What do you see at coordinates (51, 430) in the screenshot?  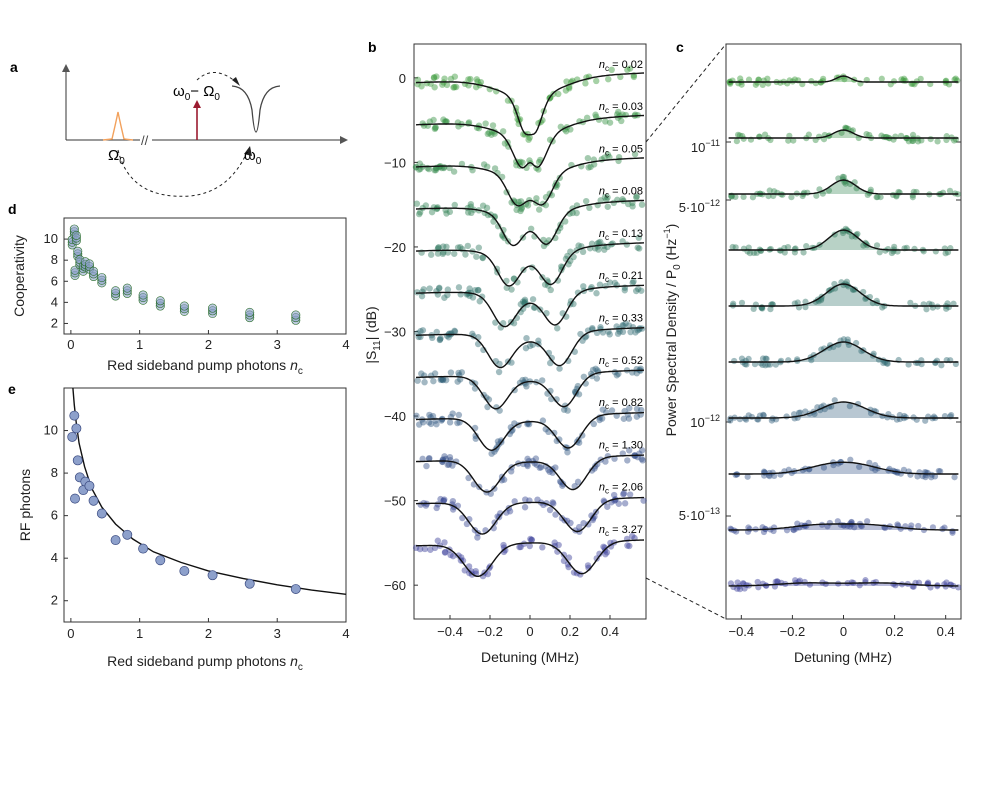 I see `e-ytick-label: 10` at bounding box center [51, 430].